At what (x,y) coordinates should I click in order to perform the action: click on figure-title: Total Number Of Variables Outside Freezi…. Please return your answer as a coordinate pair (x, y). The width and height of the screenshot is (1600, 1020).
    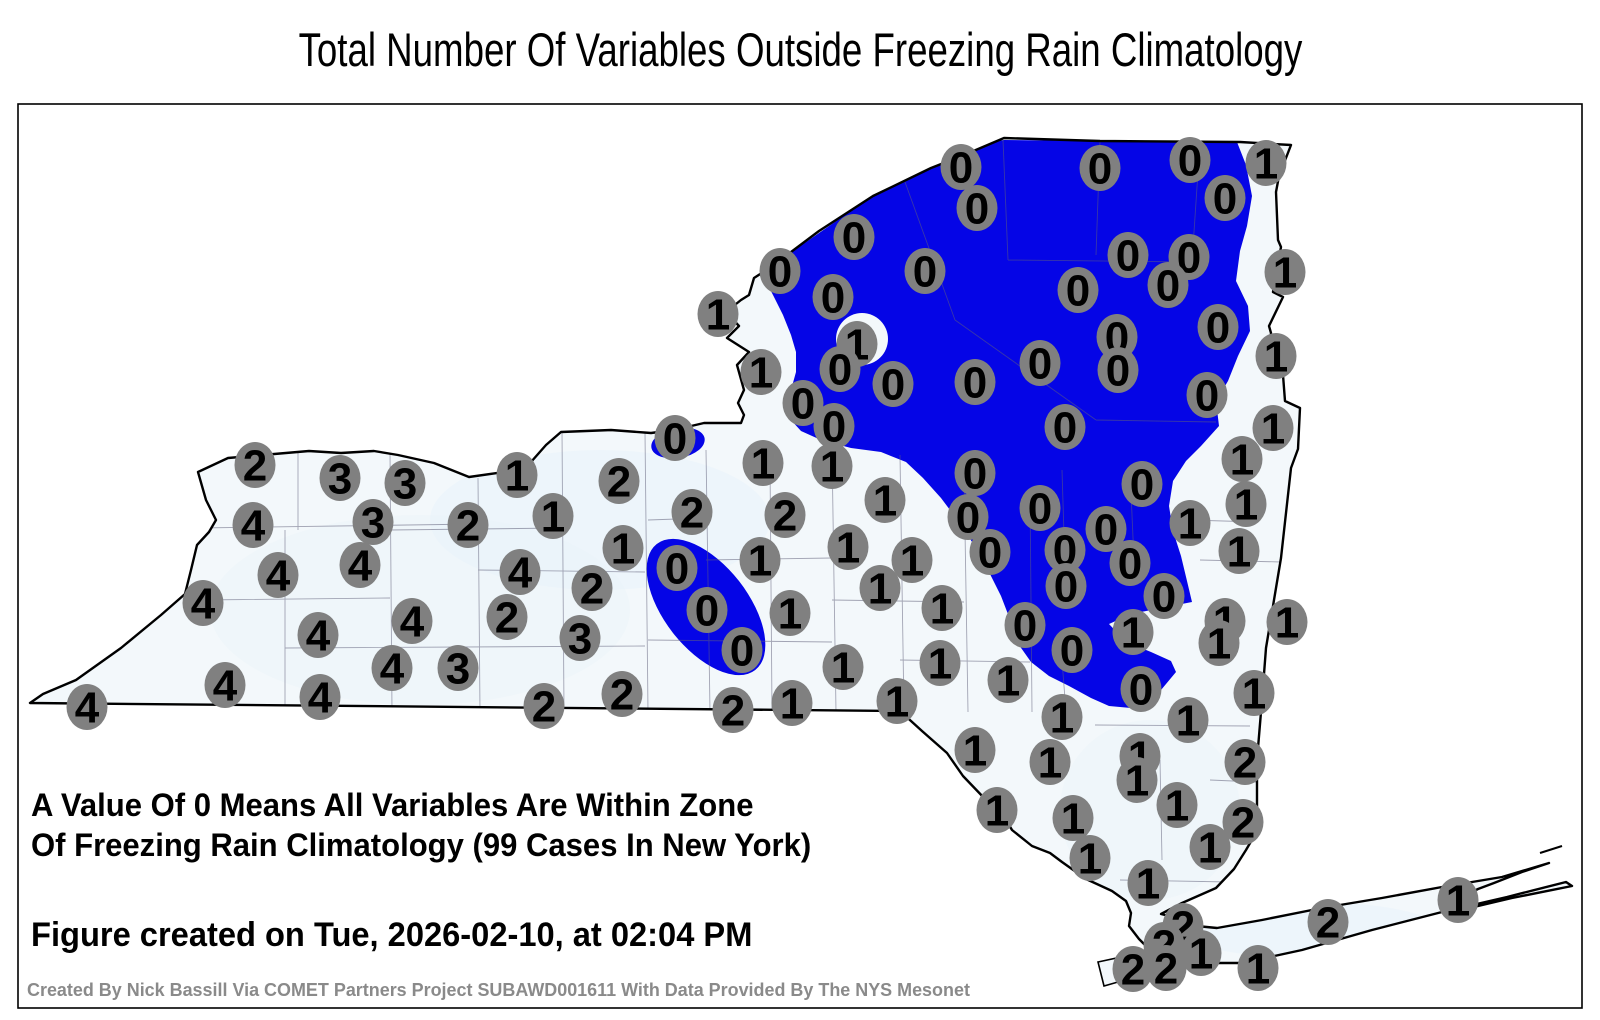
    Looking at the image, I should click on (800, 49).